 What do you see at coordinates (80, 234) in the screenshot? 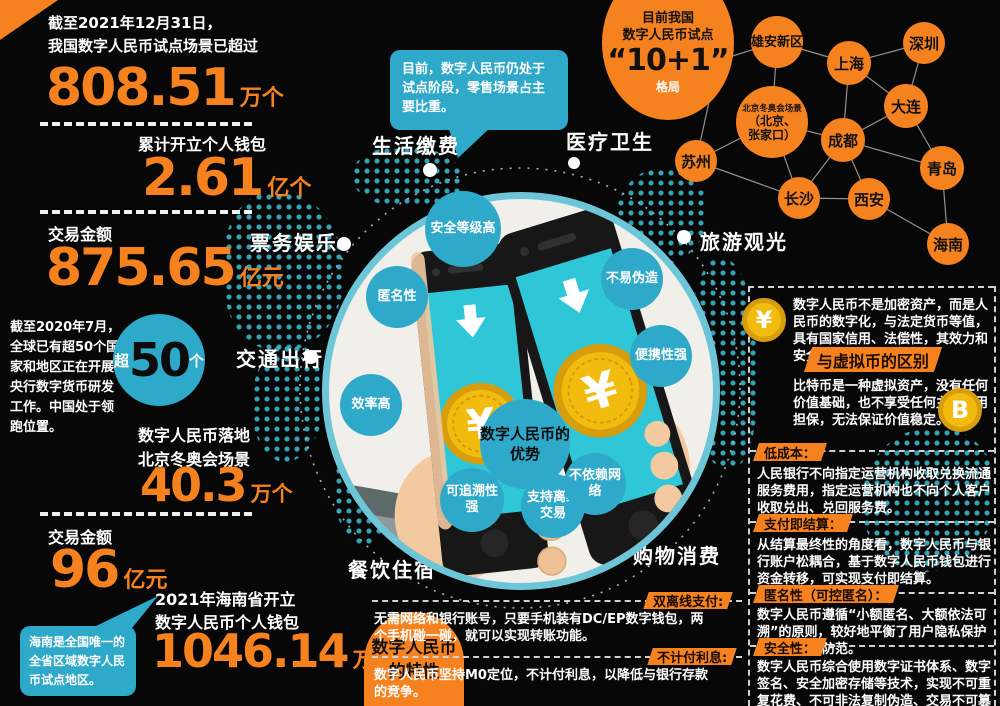
I see `stat3-label: 交易金额` at bounding box center [80, 234].